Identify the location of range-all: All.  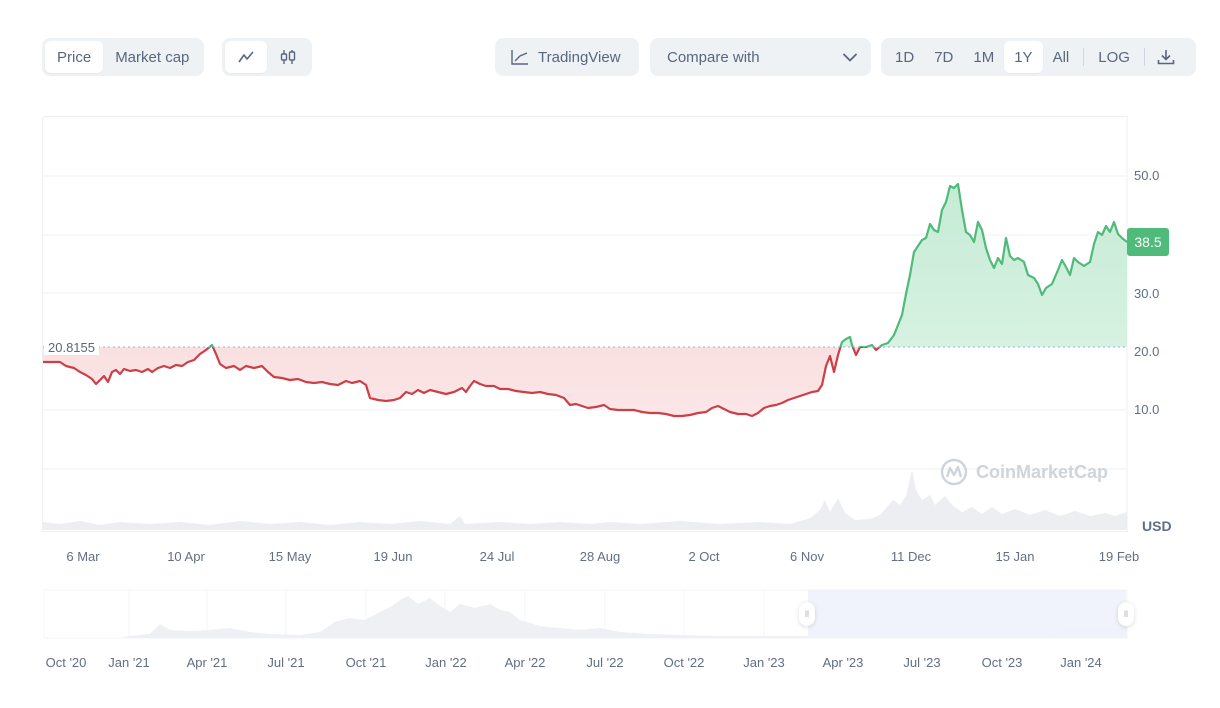
(1061, 57).